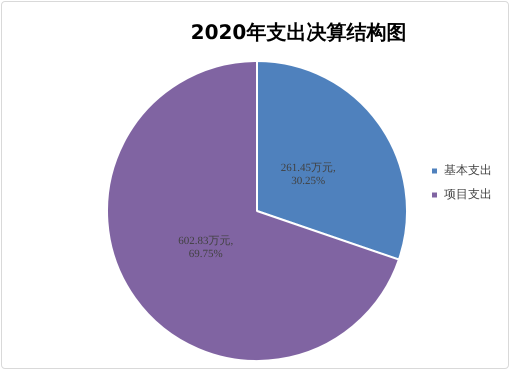 The image size is (512, 372). I want to click on data-label: 602.83万元, 69.75%, so click(206, 247).